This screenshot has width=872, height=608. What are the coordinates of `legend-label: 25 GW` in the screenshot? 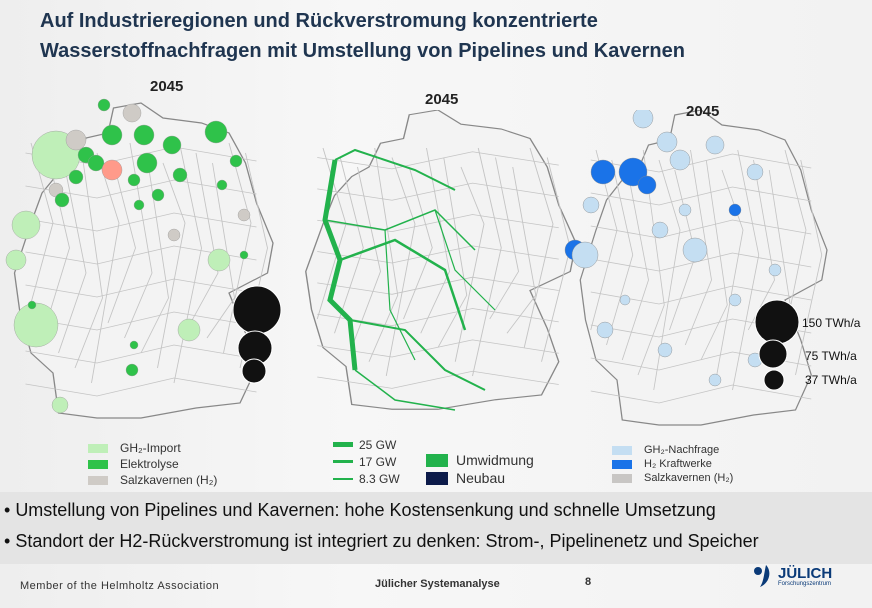 It's located at (378, 444).